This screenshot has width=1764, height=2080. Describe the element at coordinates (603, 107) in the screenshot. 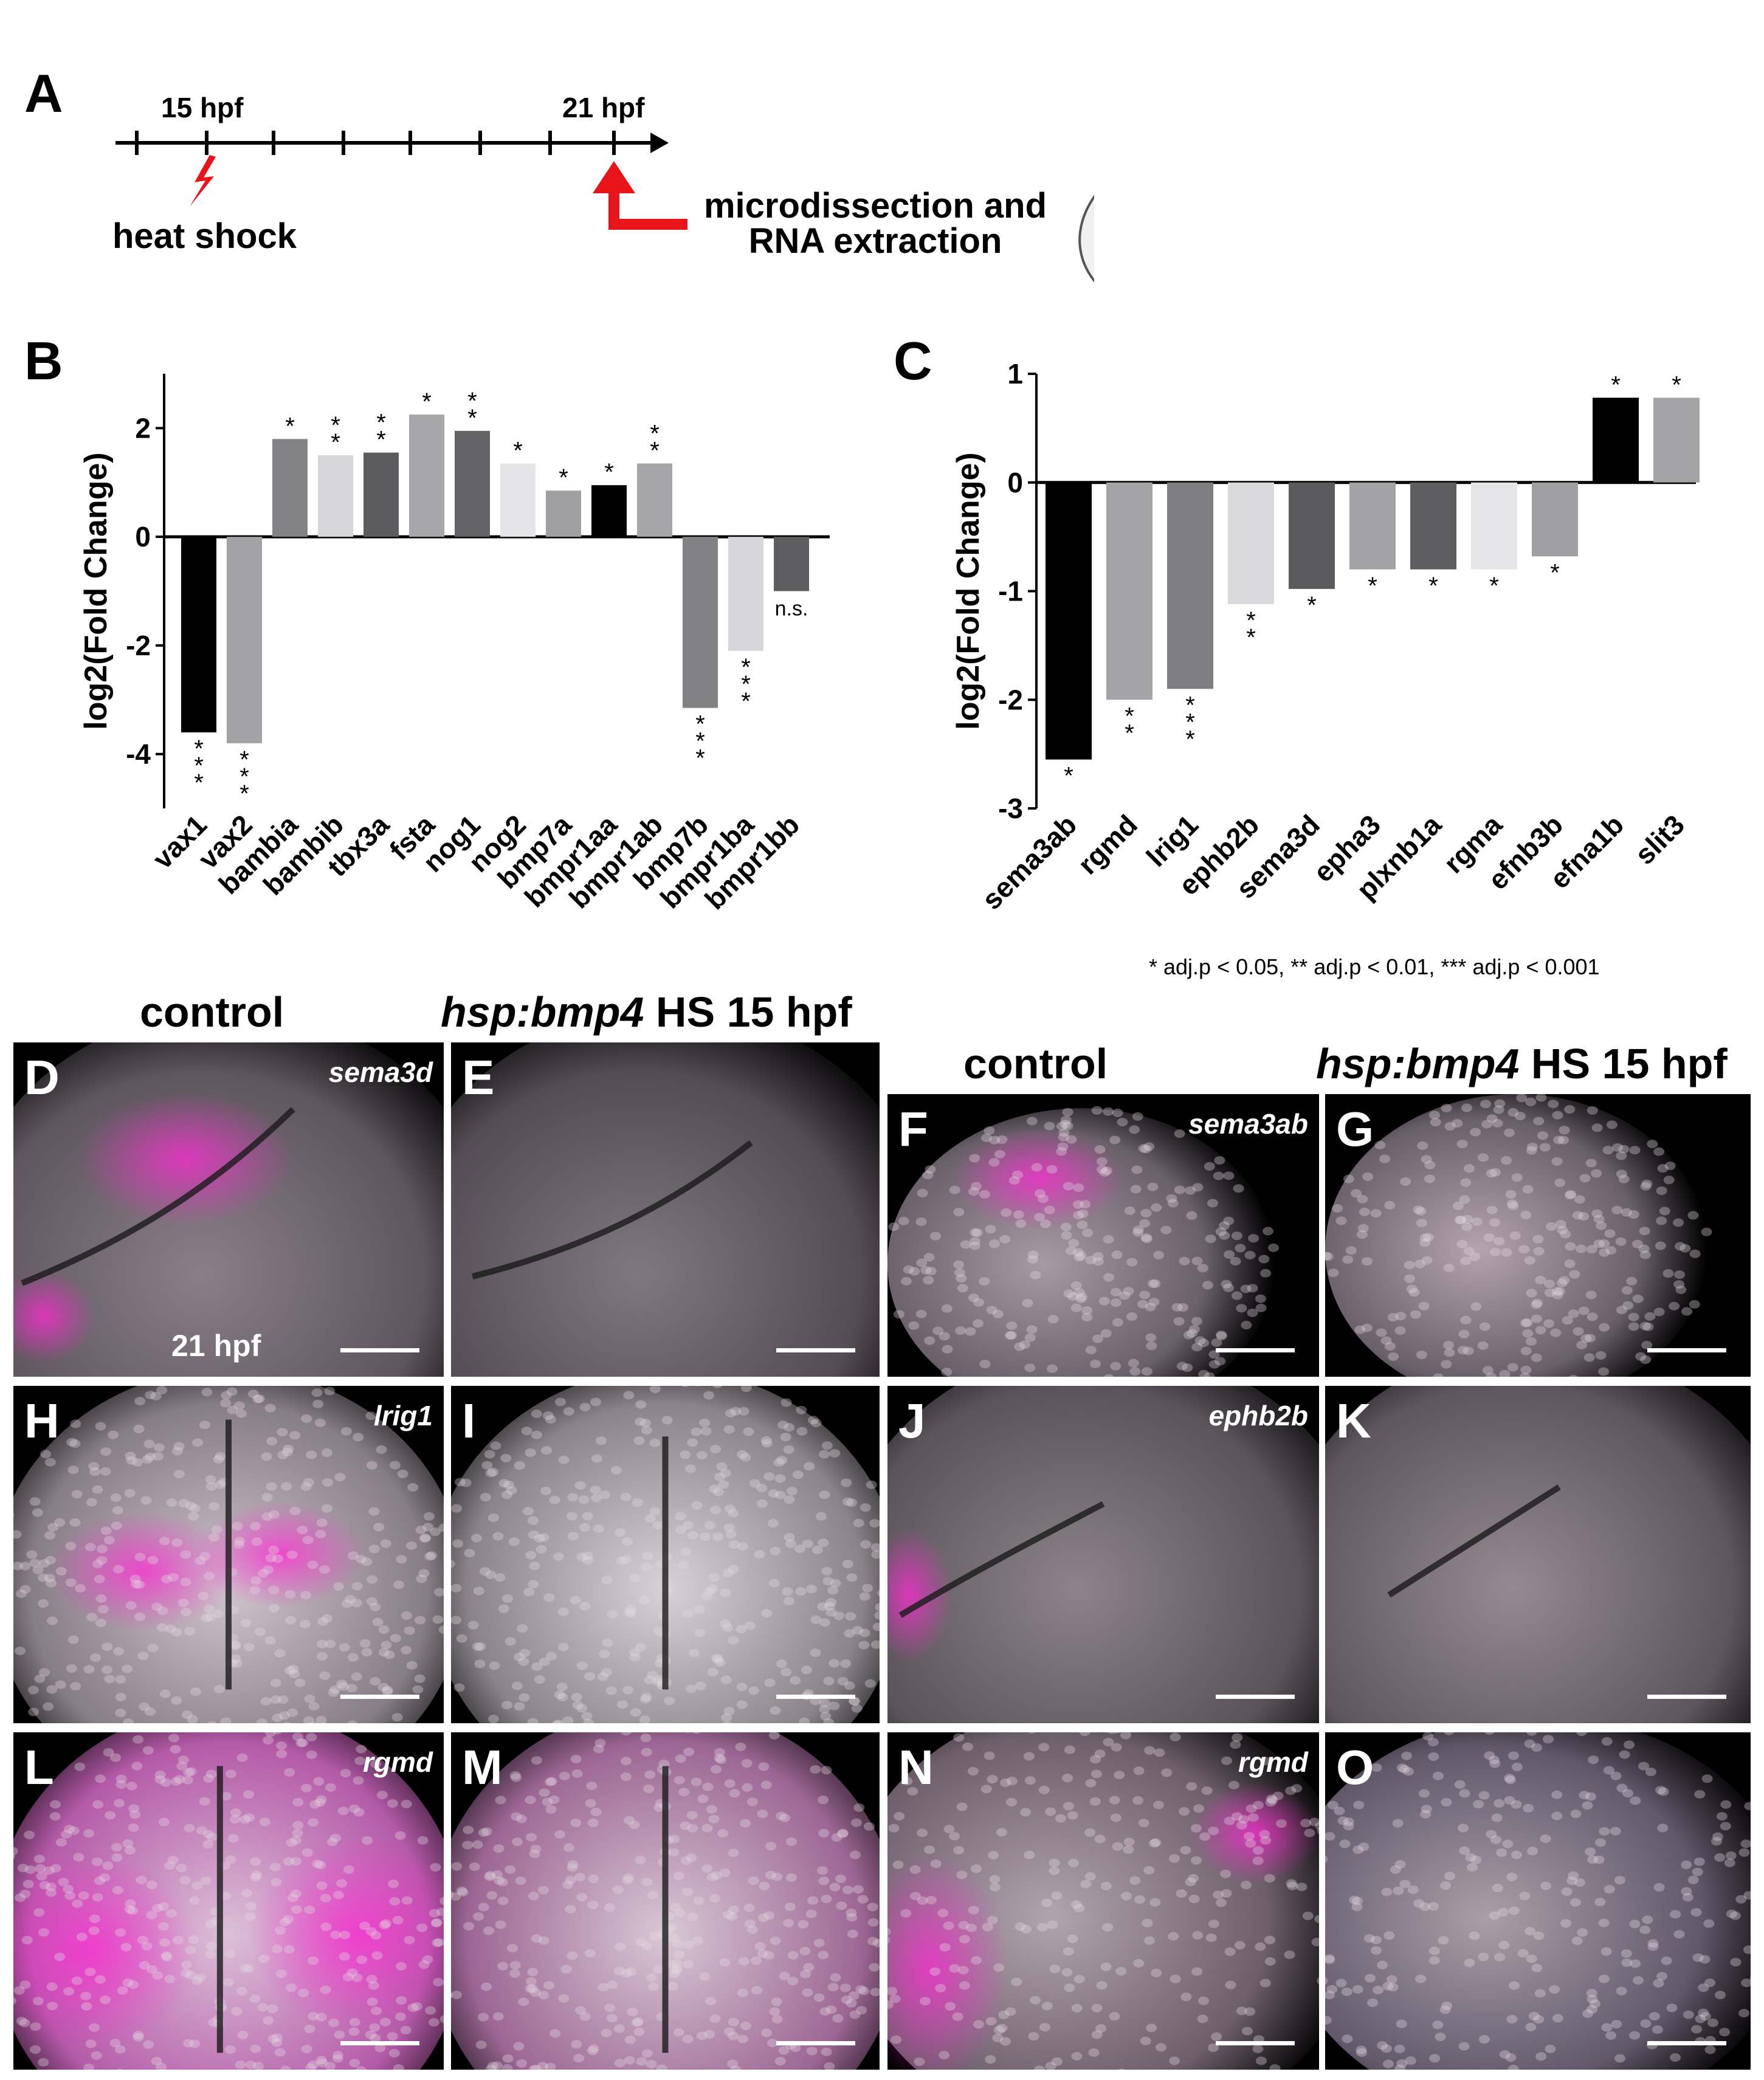

I see `tick-label-21hpf: 21 hpf` at that location.